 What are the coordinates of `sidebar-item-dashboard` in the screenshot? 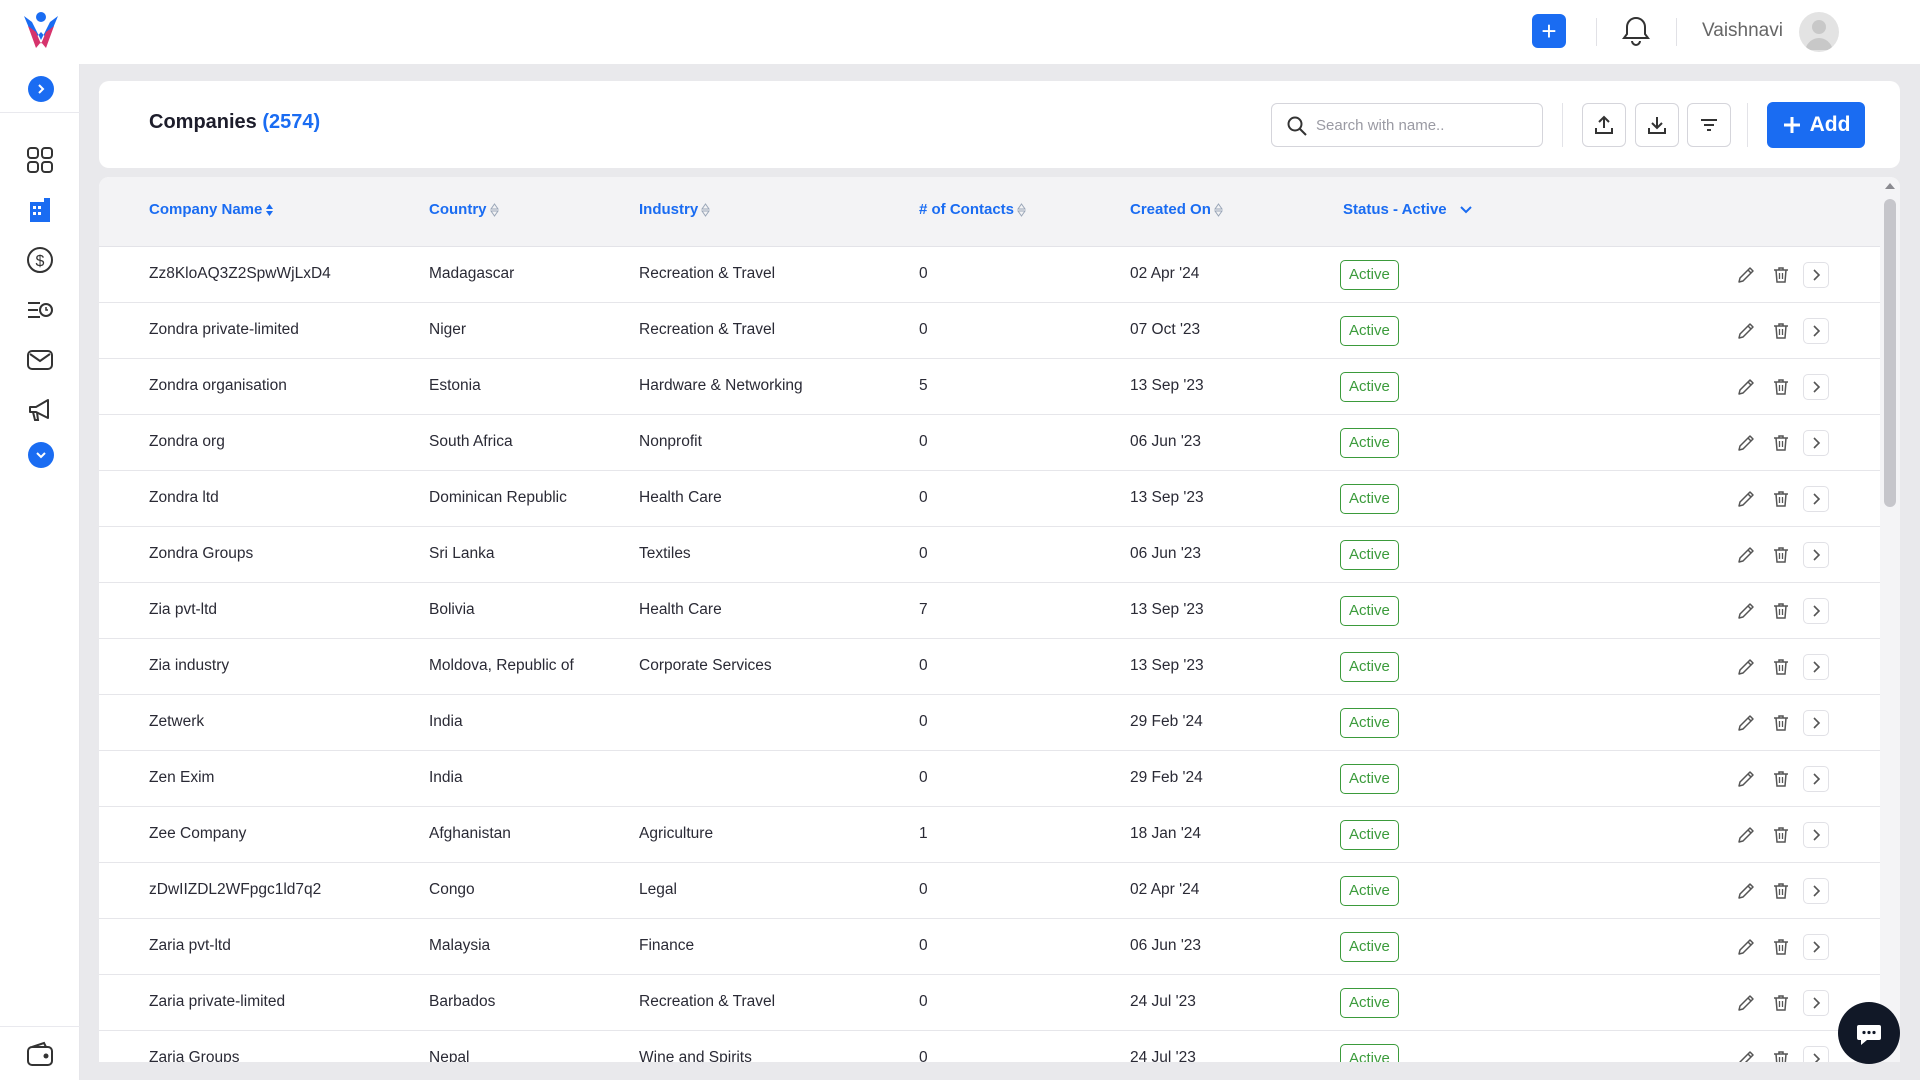 It's located at (40, 160).